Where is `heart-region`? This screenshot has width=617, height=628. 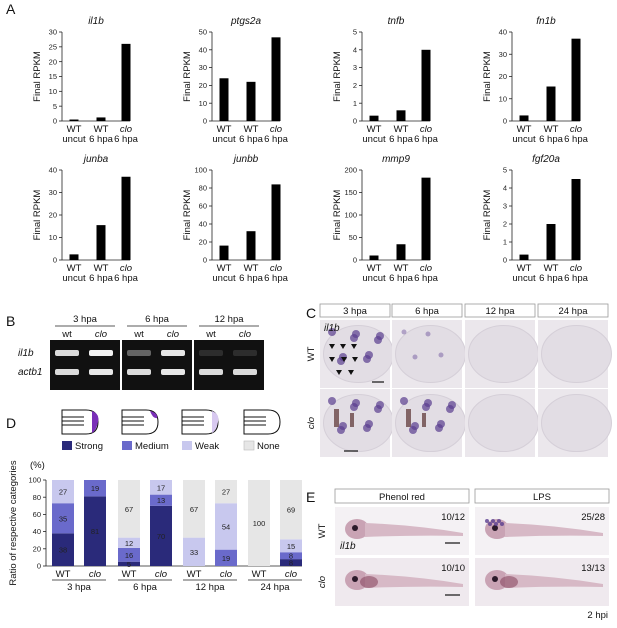 heart-region is located at coordinates (369, 582).